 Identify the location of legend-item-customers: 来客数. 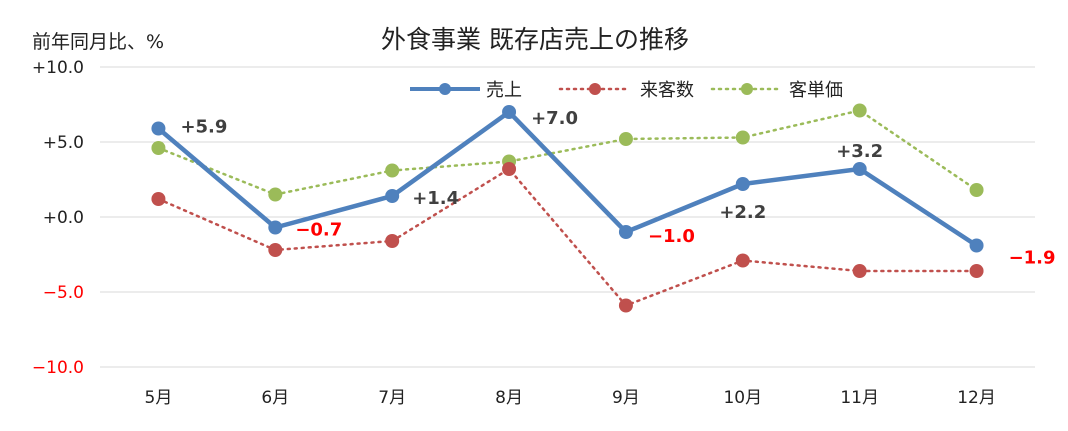
(626, 90).